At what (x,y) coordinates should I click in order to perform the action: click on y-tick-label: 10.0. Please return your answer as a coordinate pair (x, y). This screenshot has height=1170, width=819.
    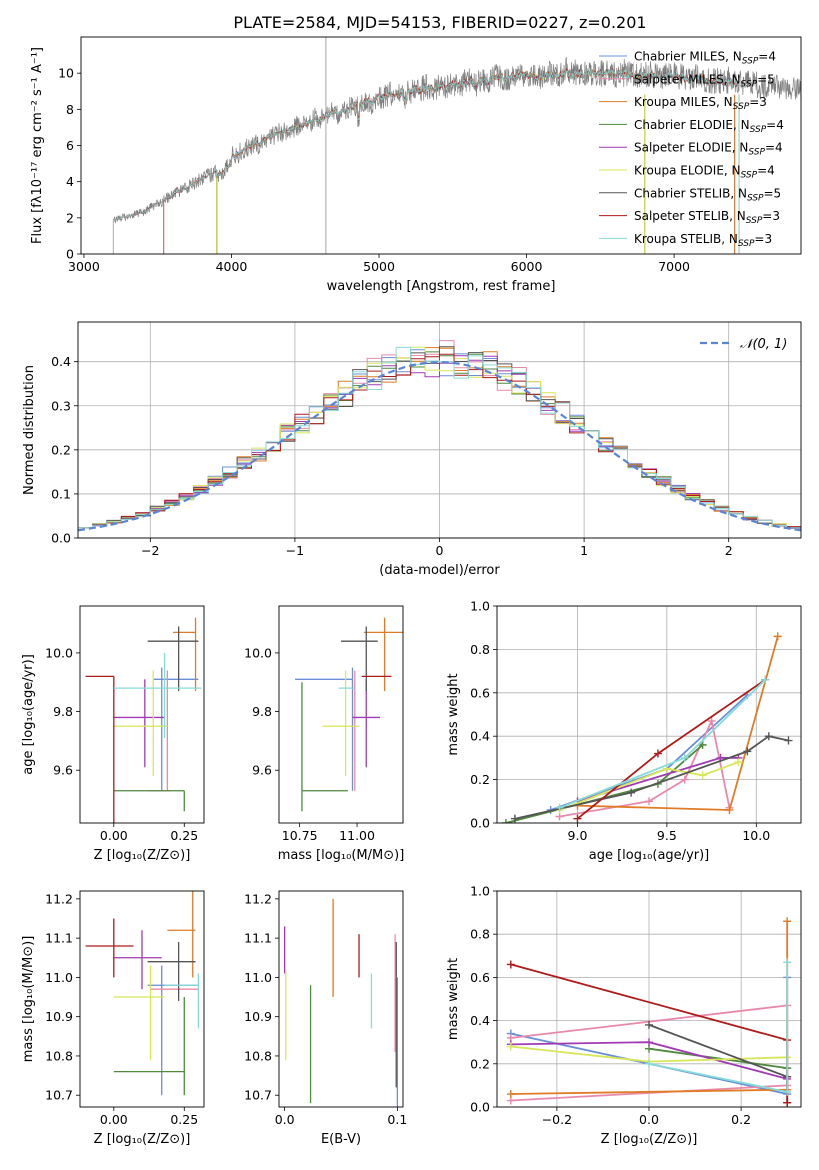
    Looking at the image, I should click on (59, 652).